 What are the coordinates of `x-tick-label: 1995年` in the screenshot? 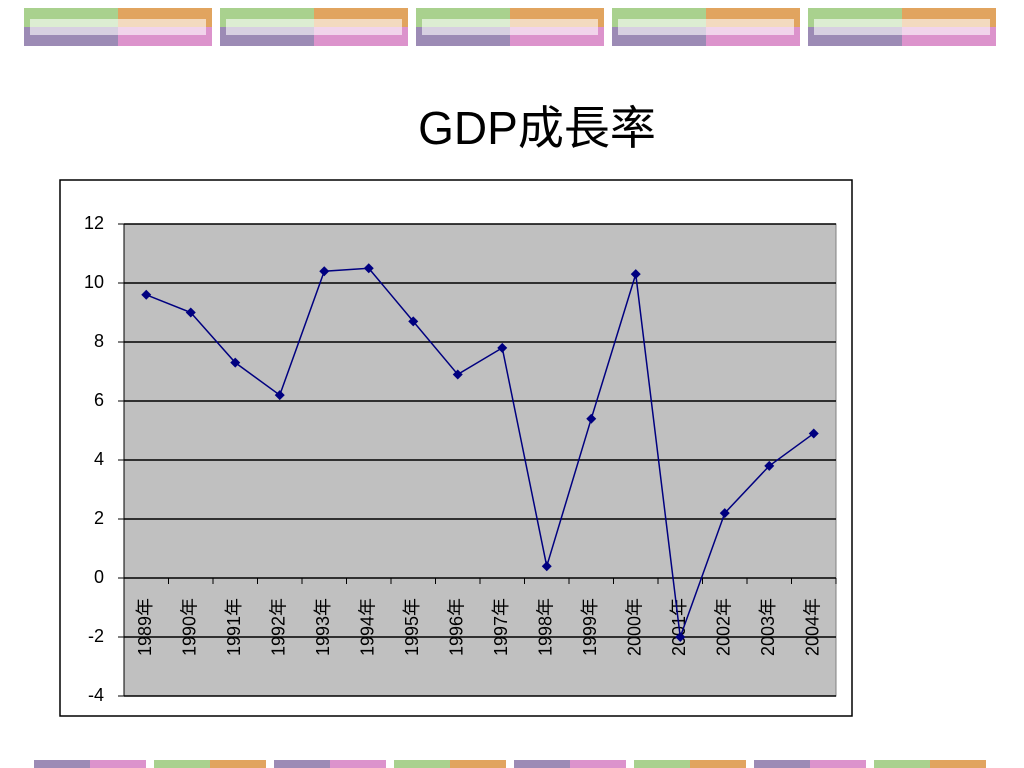 It's located at (412, 627).